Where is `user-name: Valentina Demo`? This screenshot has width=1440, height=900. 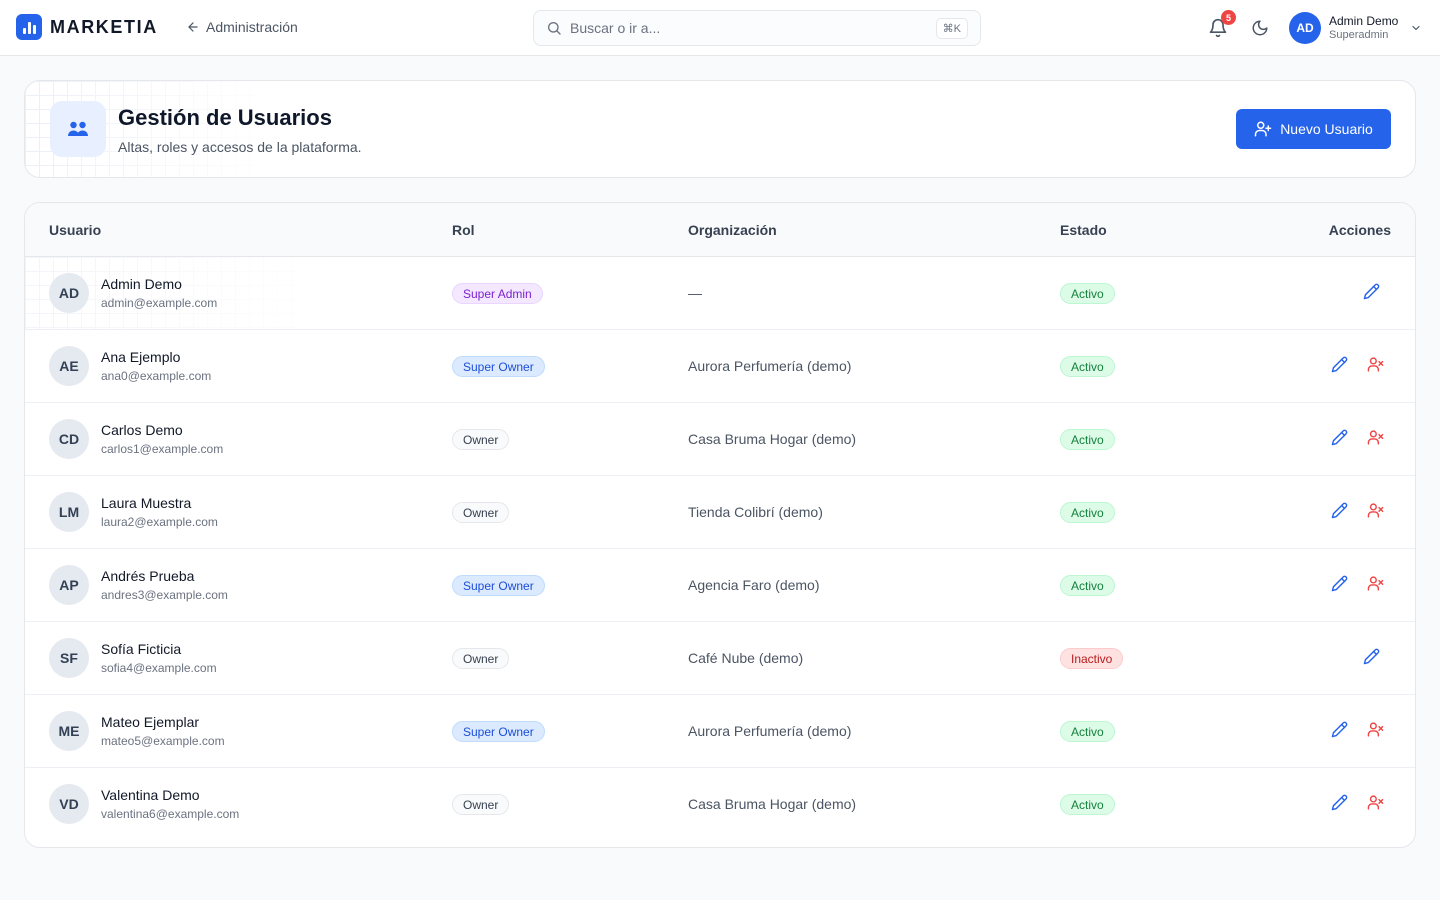 user-name: Valentina Demo is located at coordinates (150, 795).